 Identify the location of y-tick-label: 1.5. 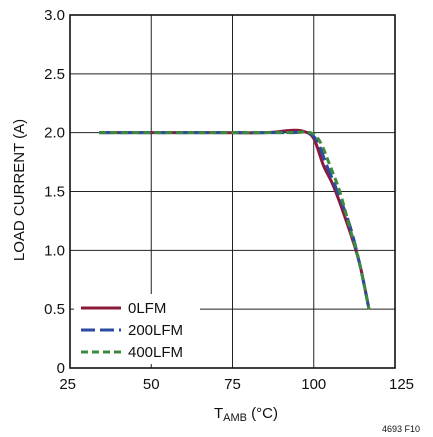
(54, 192).